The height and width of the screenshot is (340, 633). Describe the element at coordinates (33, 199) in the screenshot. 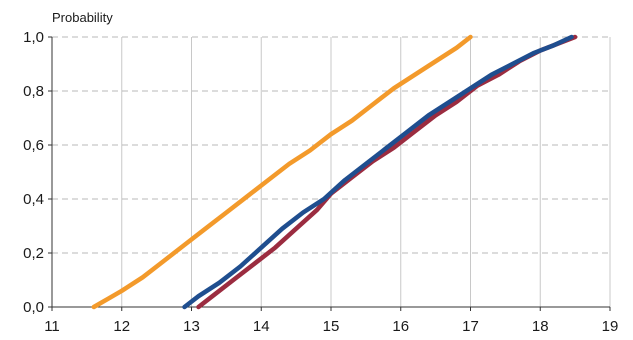

I see `y-tick-label-2: 0,4` at that location.